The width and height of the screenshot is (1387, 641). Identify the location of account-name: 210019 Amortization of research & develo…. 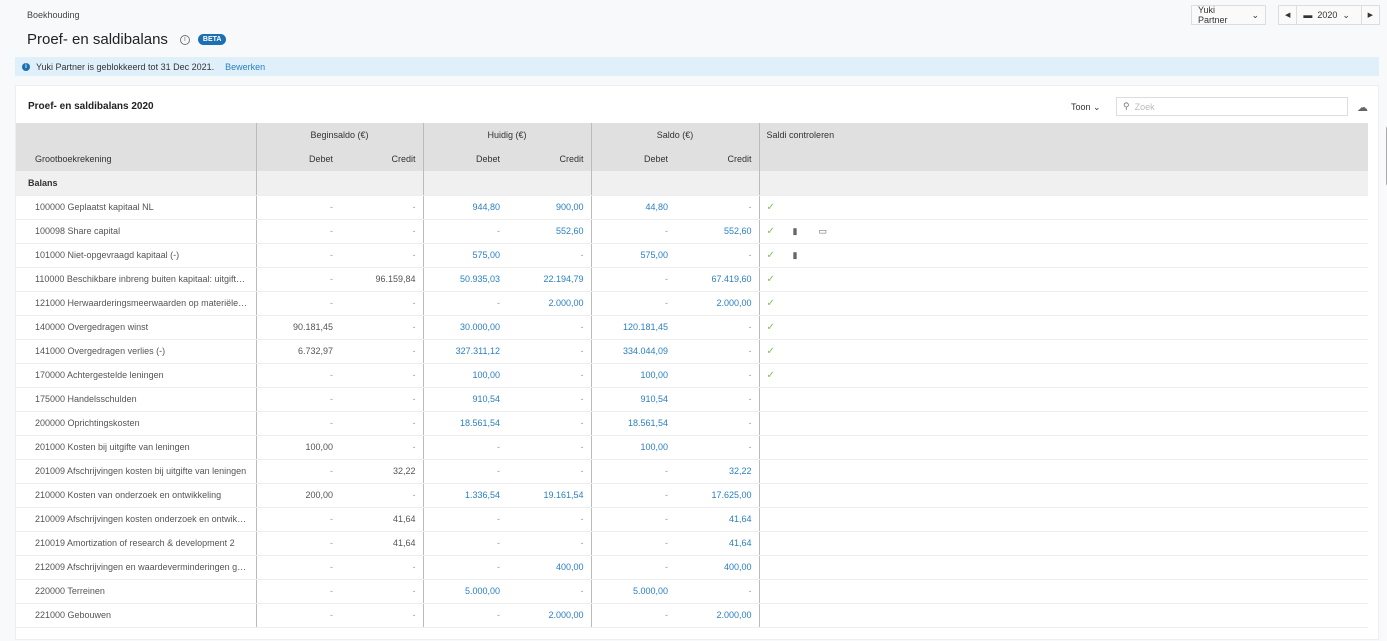
(136, 543).